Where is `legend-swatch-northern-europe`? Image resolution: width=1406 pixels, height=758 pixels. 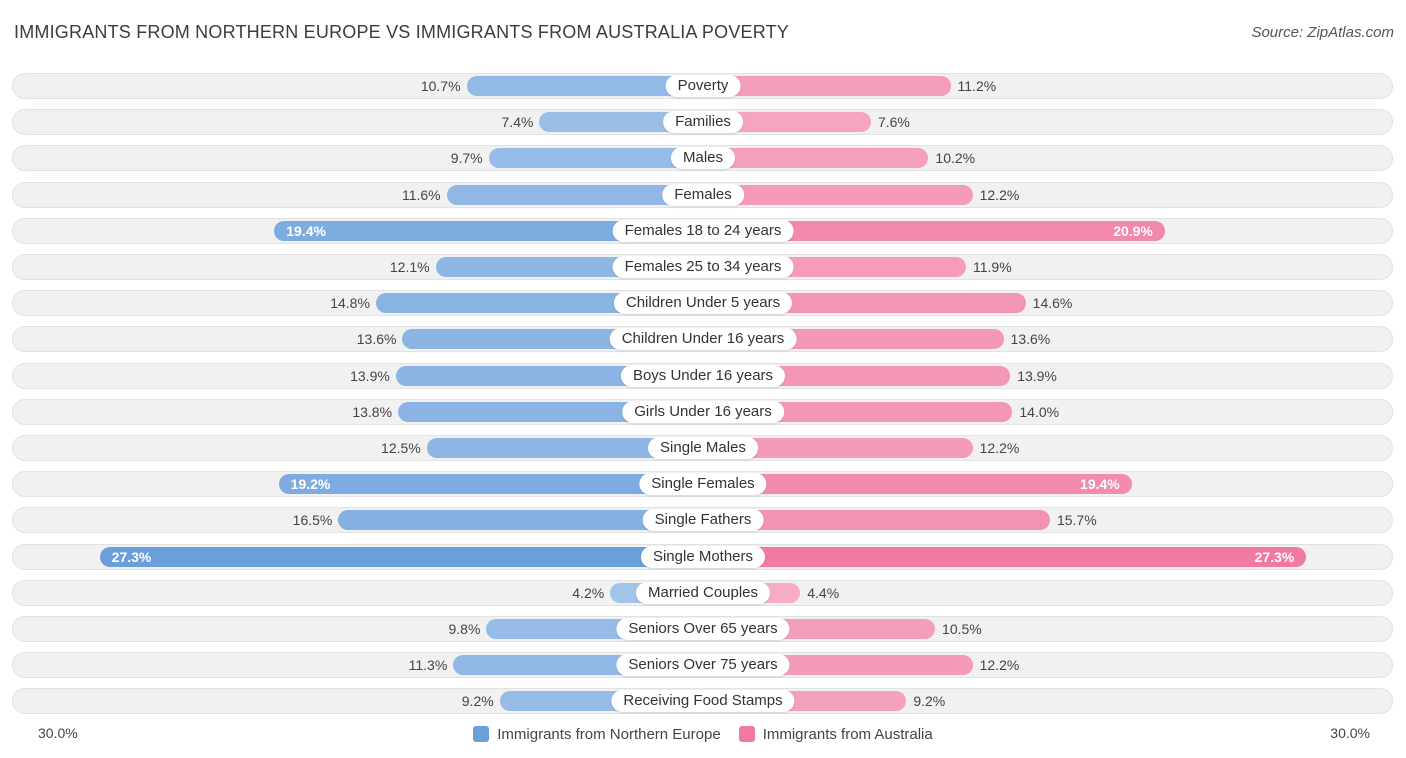
legend-swatch-northern-europe is located at coordinates (481, 734).